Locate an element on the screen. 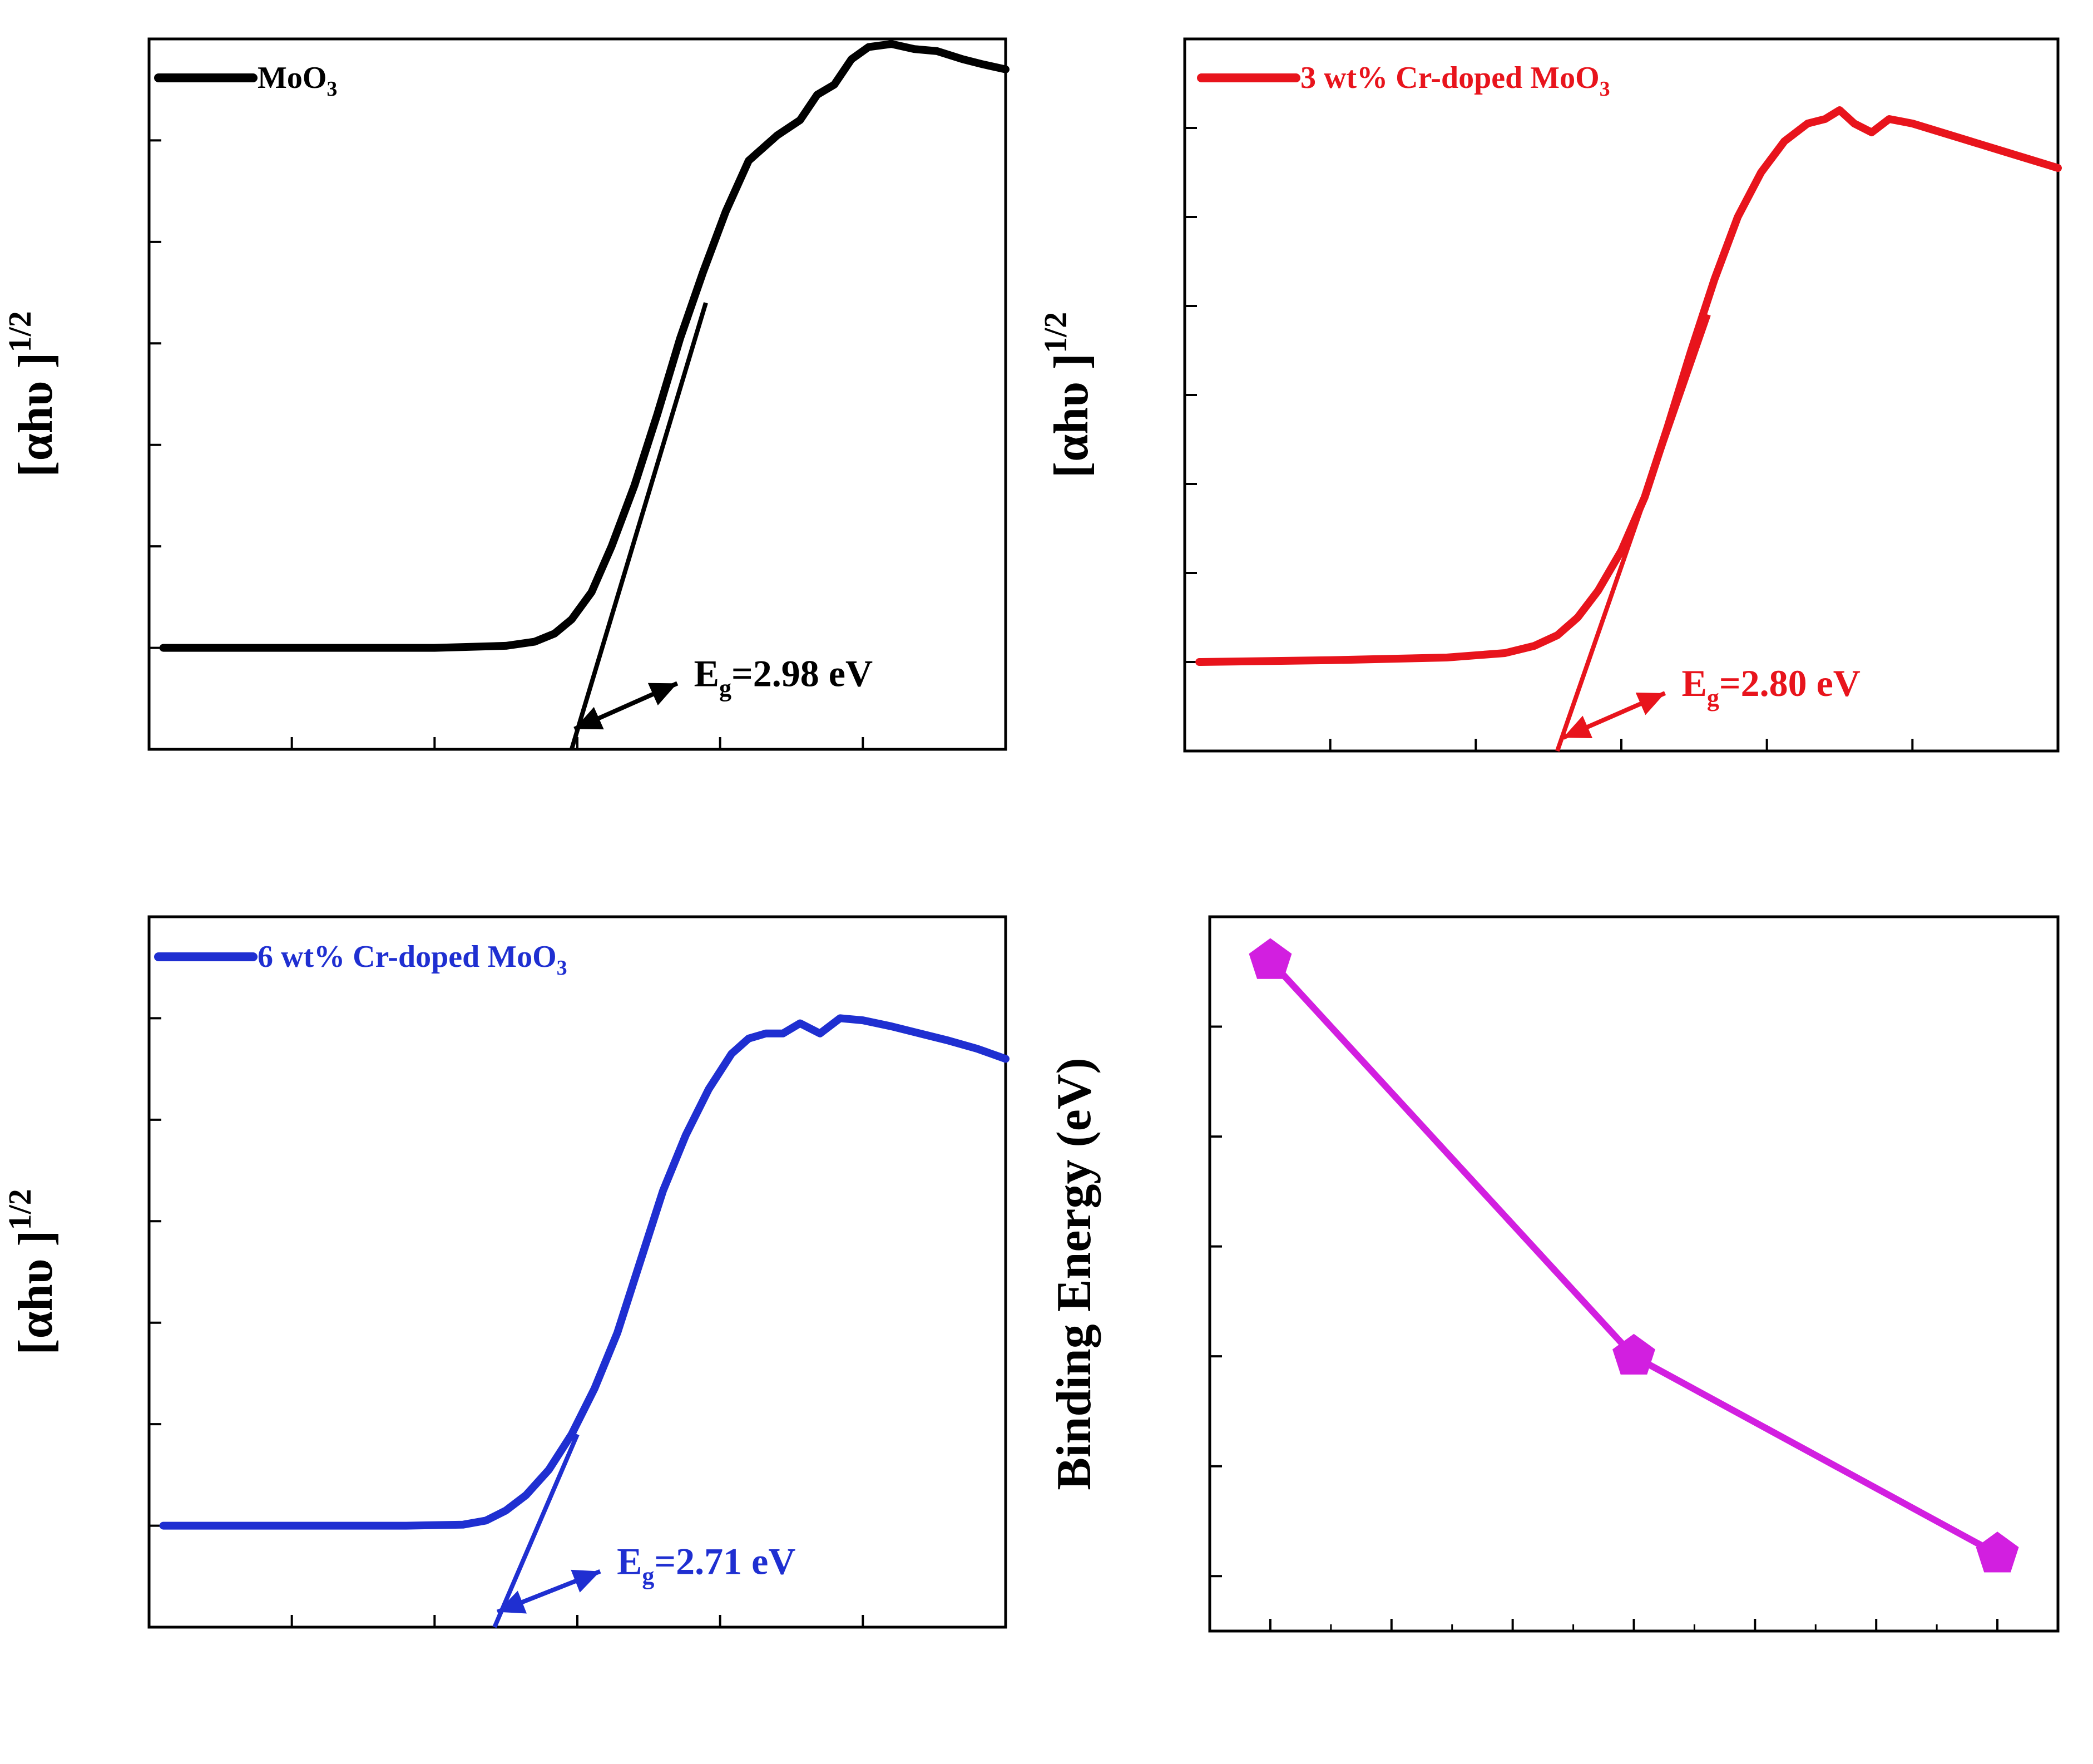 This screenshot has height=1764, width=2093. bandgap-annotation: Eg=2.80 eV is located at coordinates (1771, 686).